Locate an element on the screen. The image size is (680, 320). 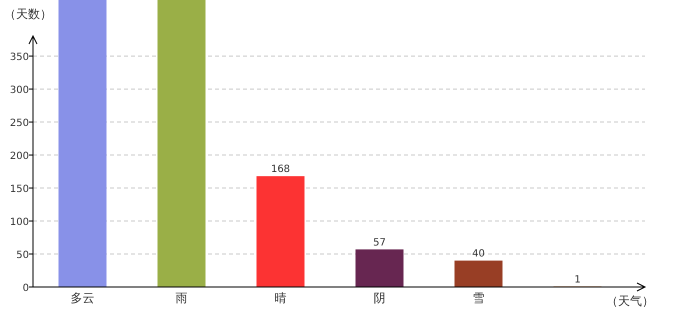
data-label: 40 is located at coordinates (478, 254).